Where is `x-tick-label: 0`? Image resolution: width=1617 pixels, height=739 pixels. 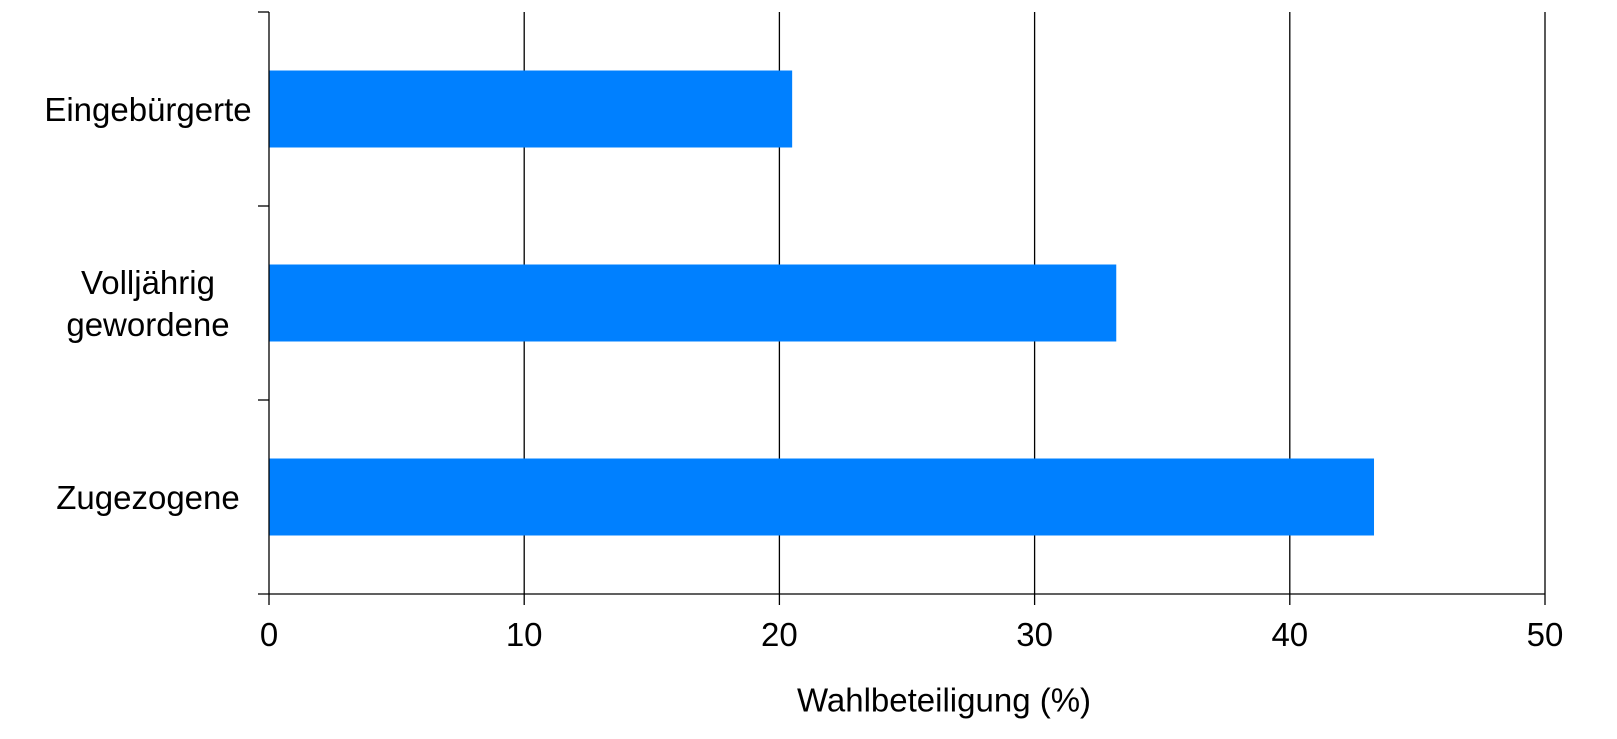 x-tick-label: 0 is located at coordinates (269, 634).